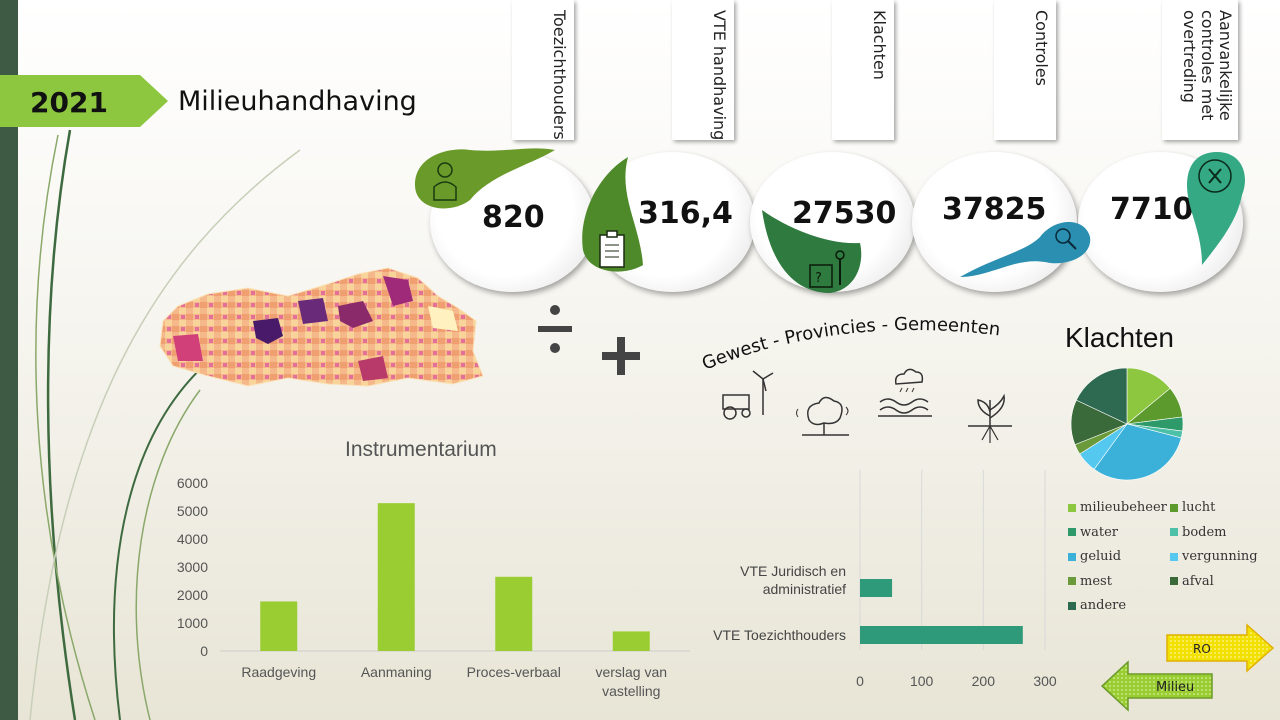 The height and width of the screenshot is (720, 1280). Describe the element at coordinates (631, 691) in the screenshot. I see `x-tick-label: vastelling` at that location.